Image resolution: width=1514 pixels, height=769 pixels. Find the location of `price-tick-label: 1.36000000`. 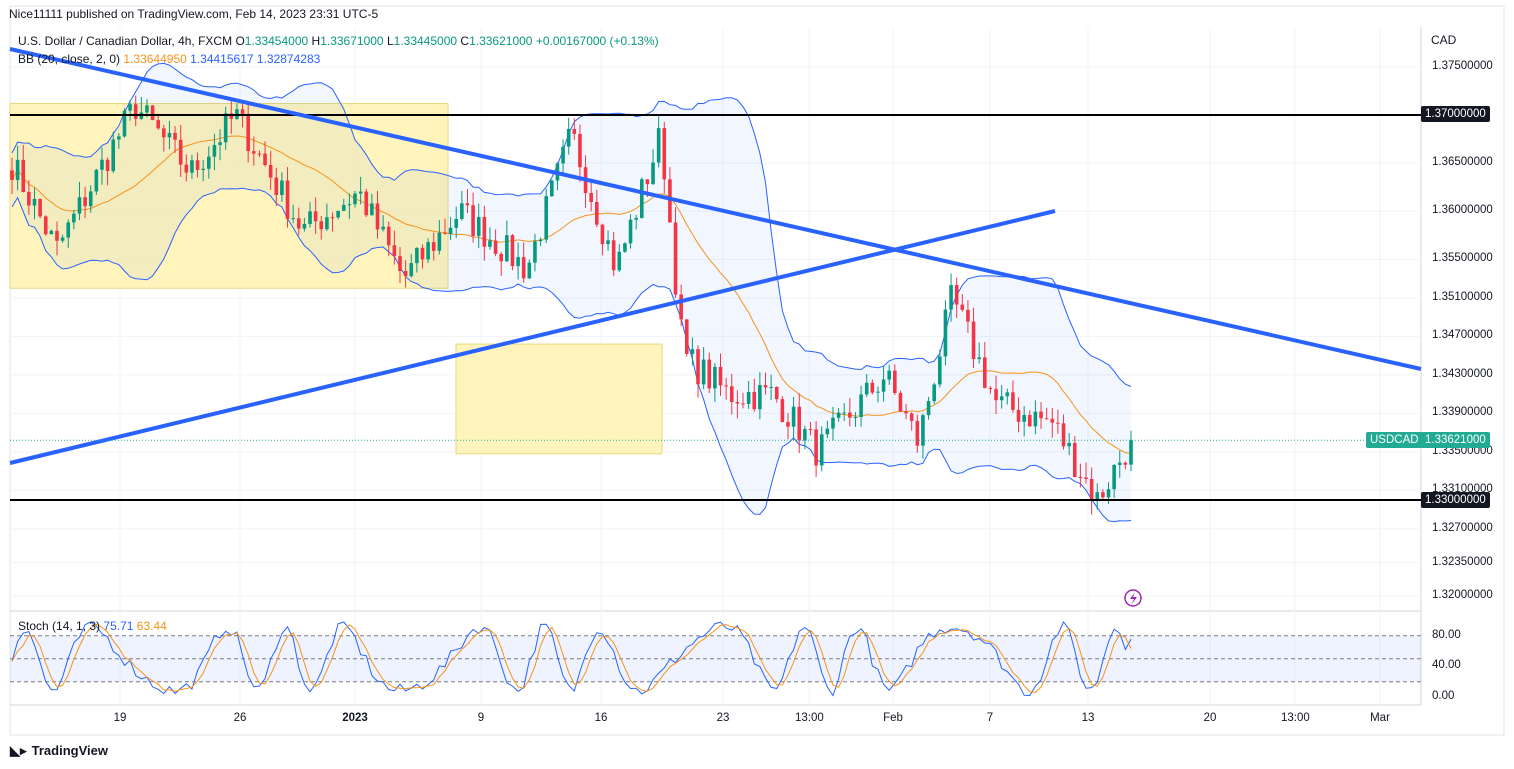

price-tick-label: 1.36000000 is located at coordinates (1462, 210).